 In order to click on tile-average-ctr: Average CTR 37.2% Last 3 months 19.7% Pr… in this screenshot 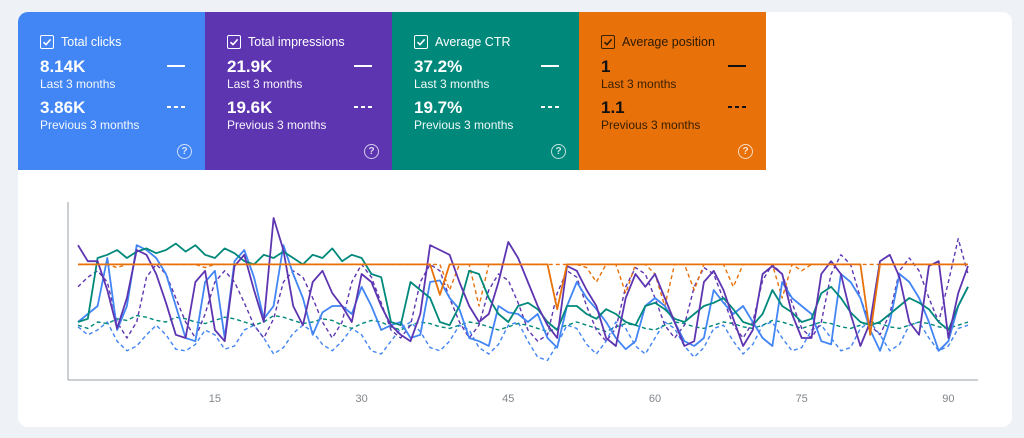, I will do `click(485, 91)`.